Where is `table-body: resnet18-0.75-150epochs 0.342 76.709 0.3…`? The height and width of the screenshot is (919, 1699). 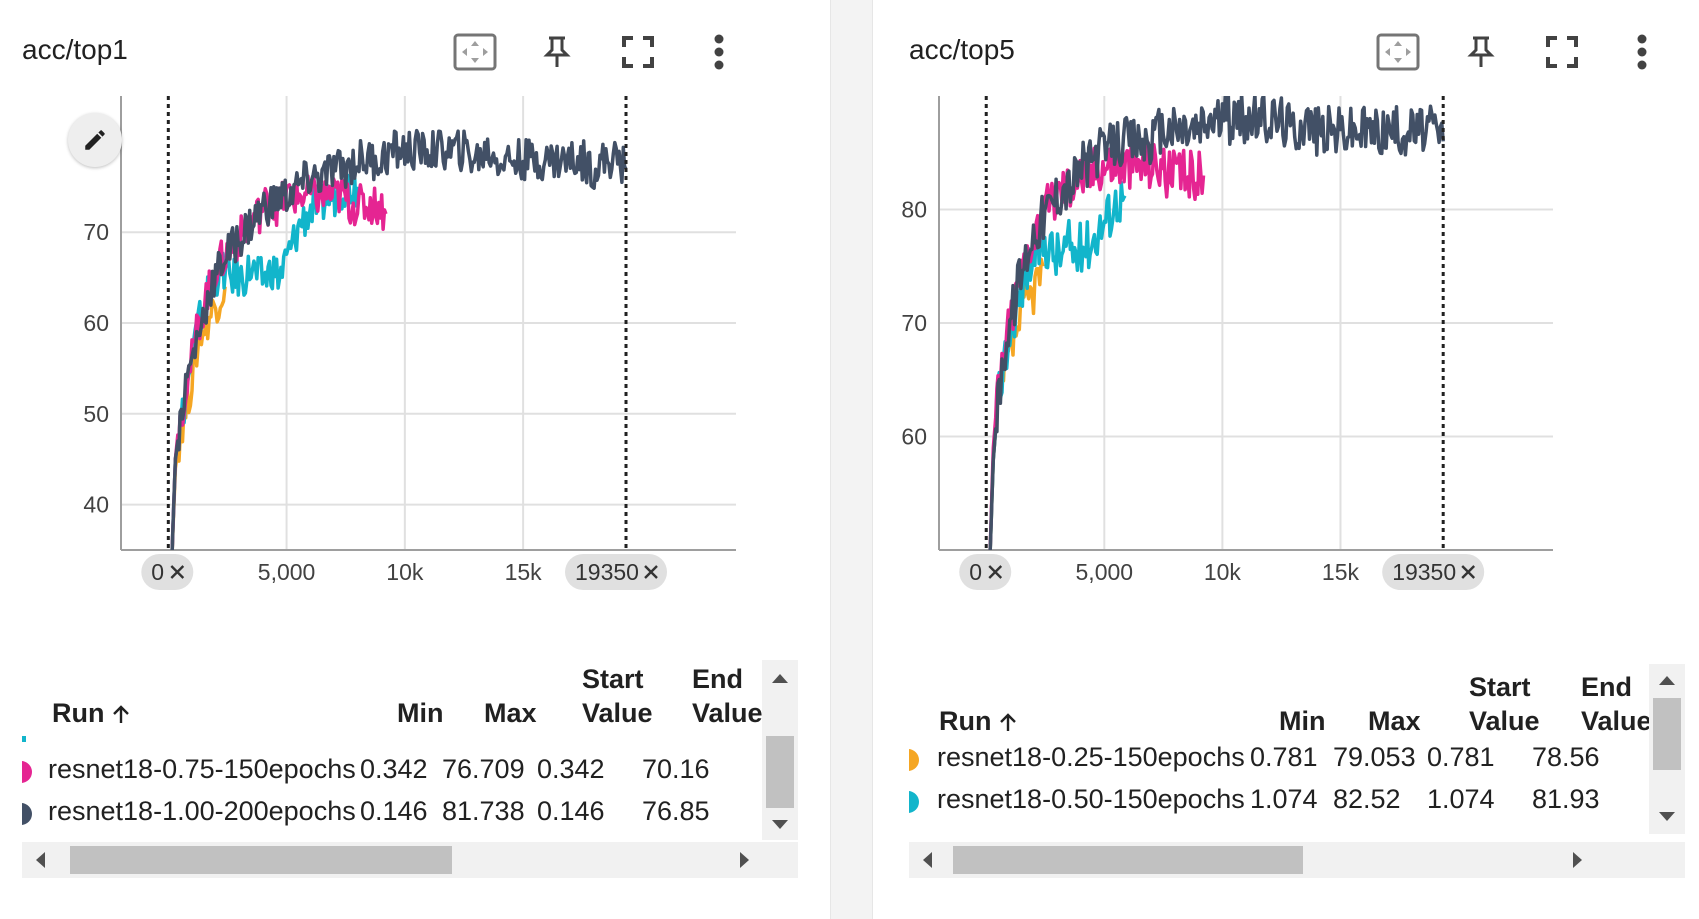
table-body: resnet18-0.75-150epochs 0.342 76.709 0.3… is located at coordinates (393, 798).